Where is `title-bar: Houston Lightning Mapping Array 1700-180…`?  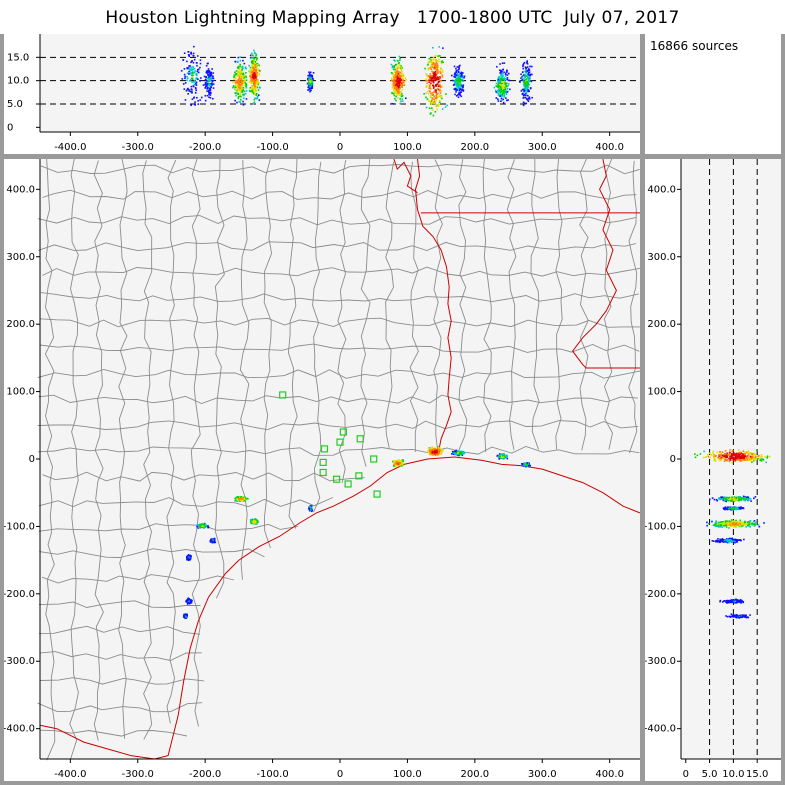
title-bar: Houston Lightning Mapping Array 1700-180… is located at coordinates (392, 17).